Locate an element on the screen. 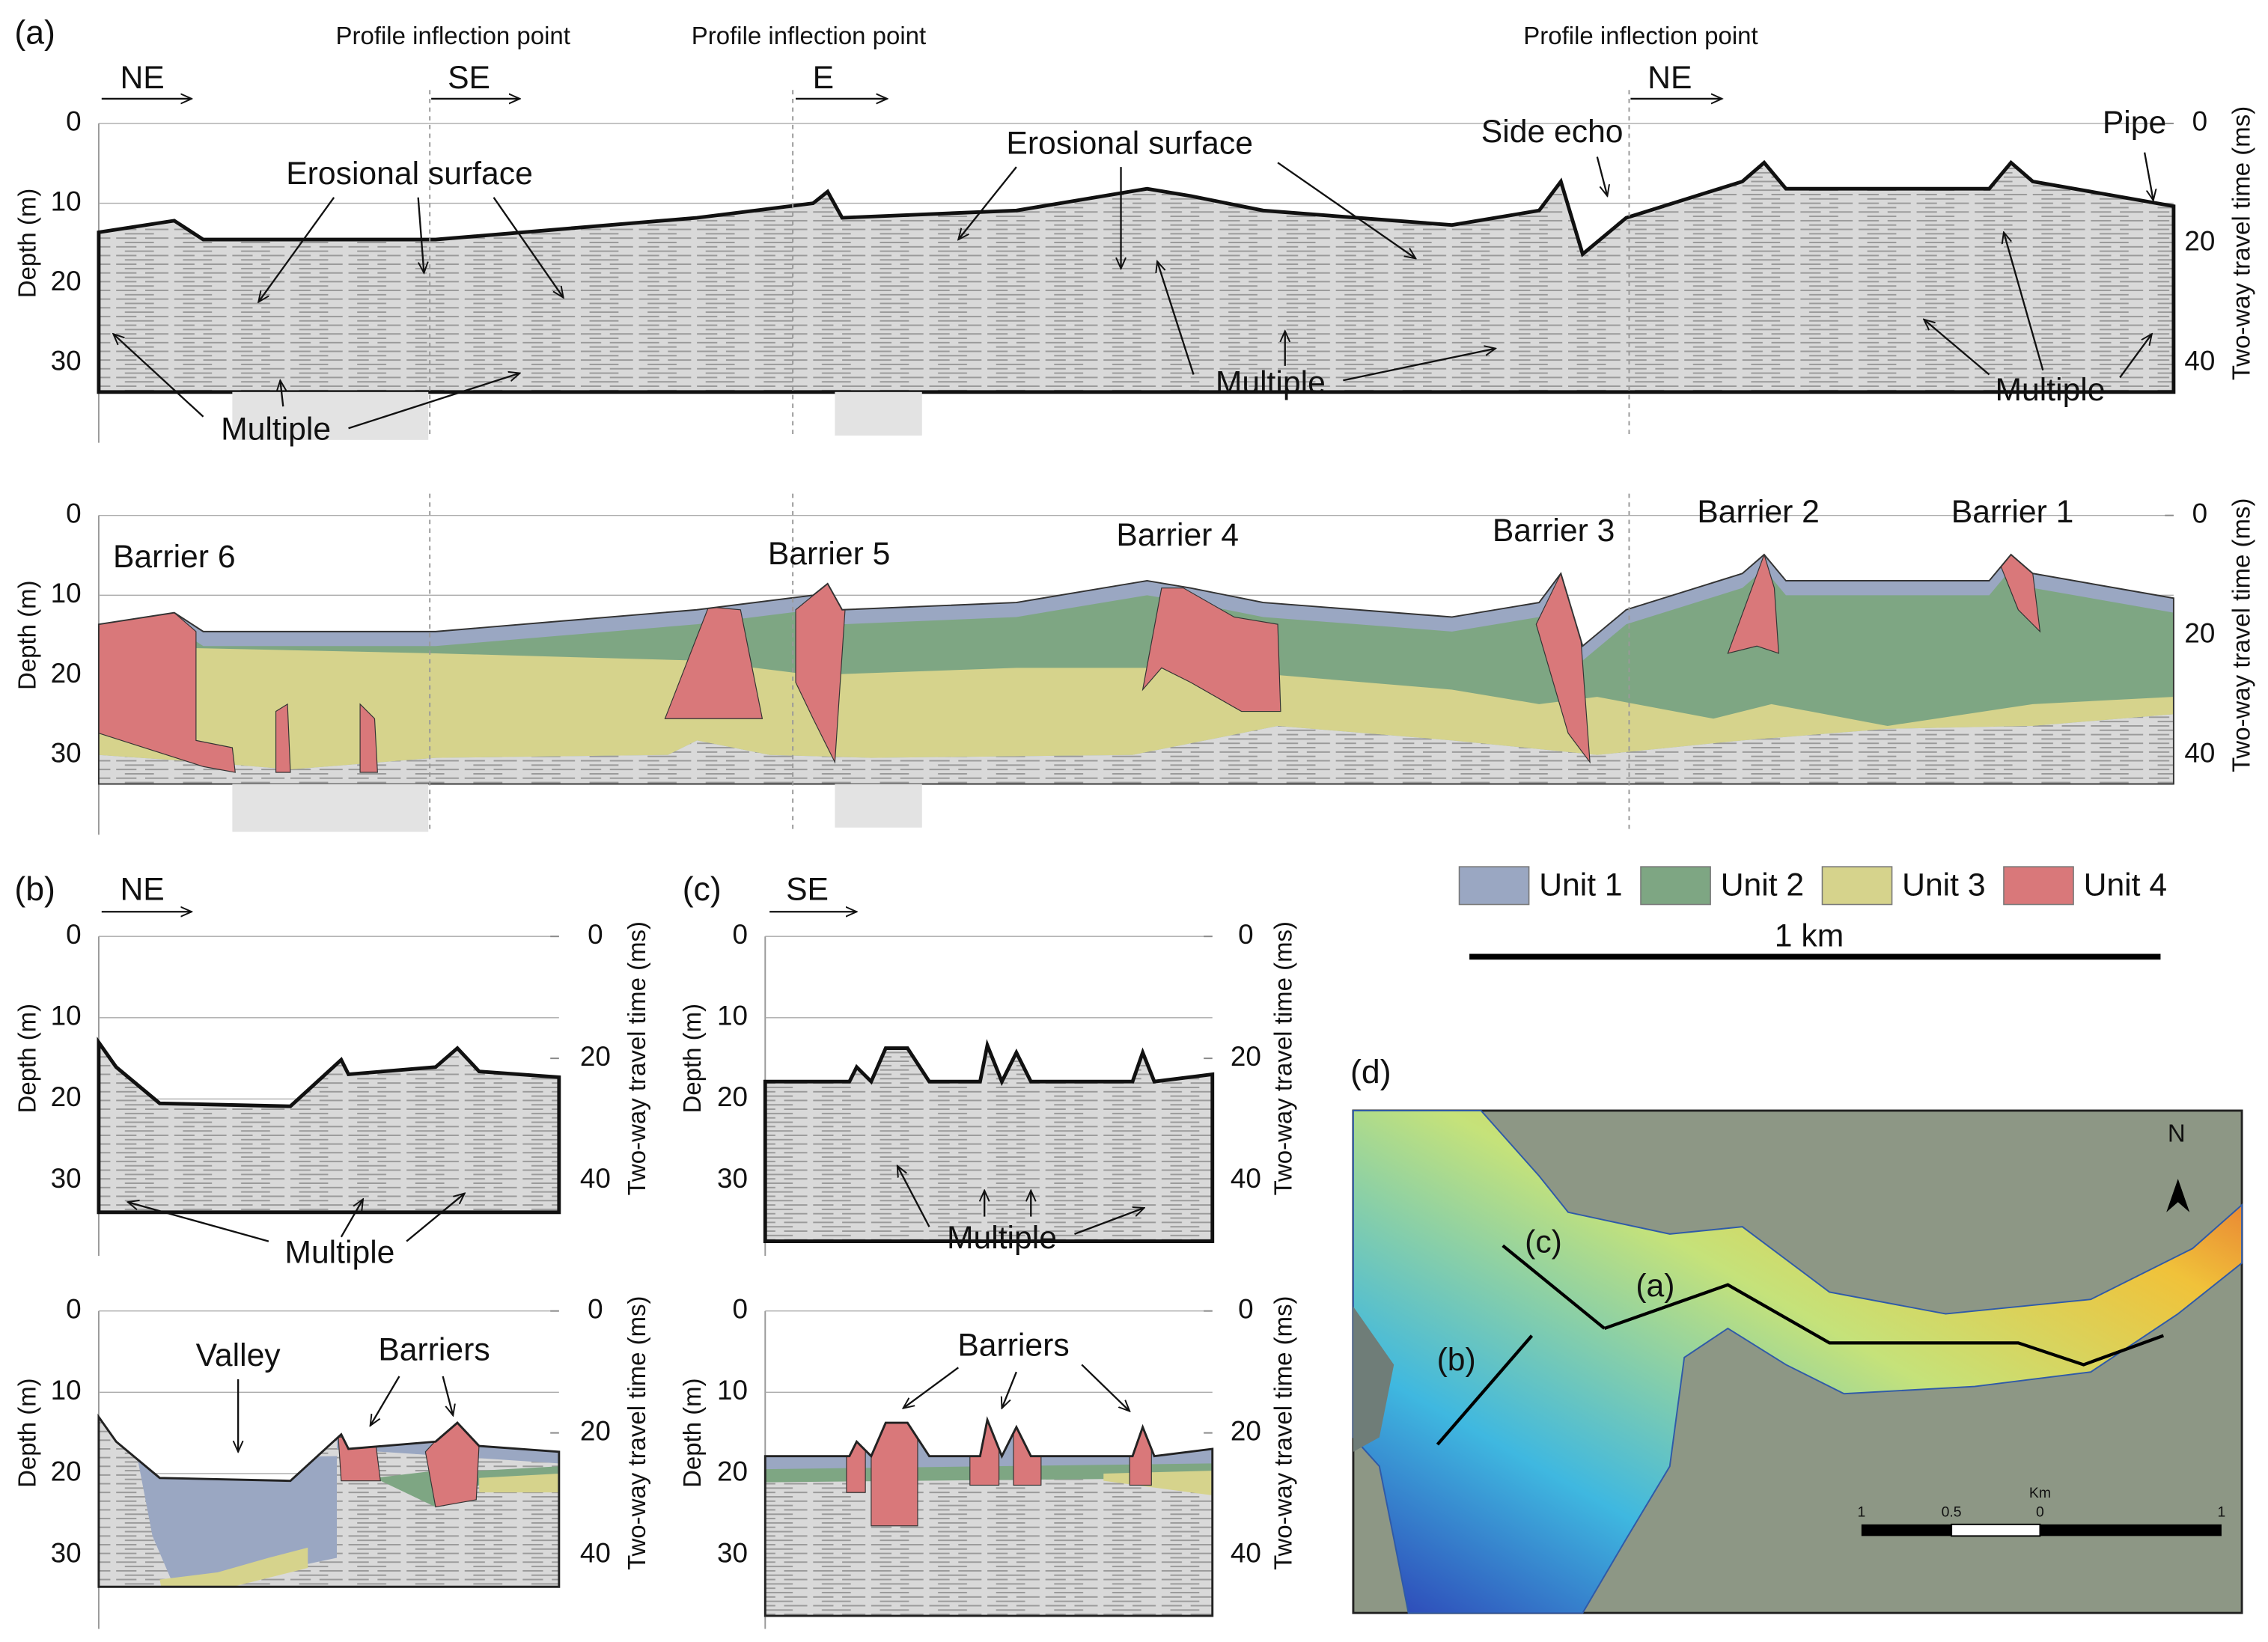 Image resolution: width=2268 pixels, height=1642 pixels. barrier-label: Barrier 1 is located at coordinates (2012, 512).